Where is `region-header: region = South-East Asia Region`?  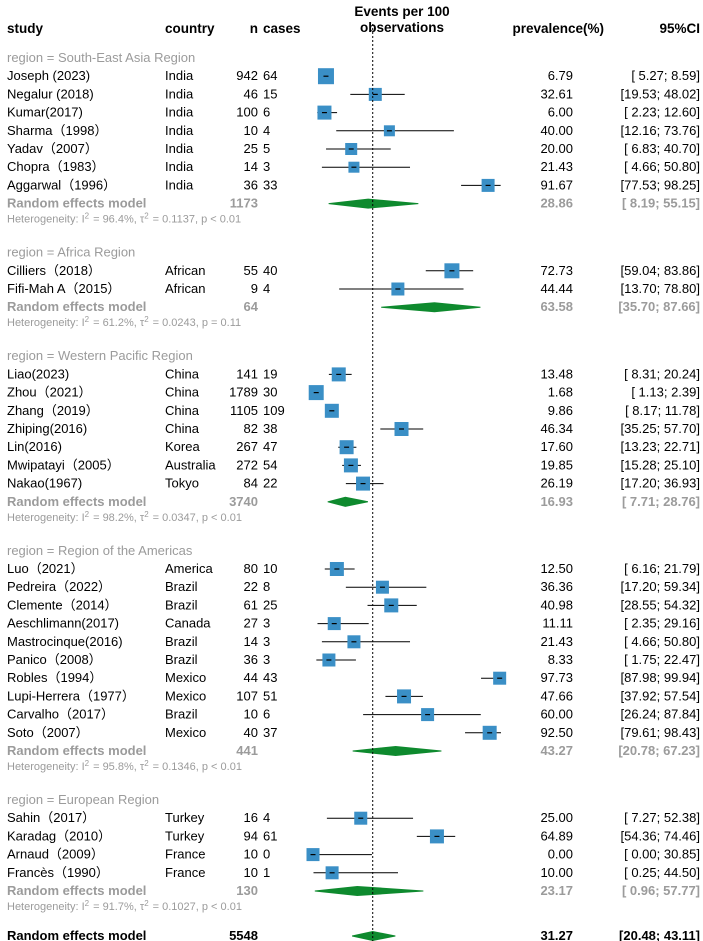 region-header: region = South-East Asia Region is located at coordinates (101, 57).